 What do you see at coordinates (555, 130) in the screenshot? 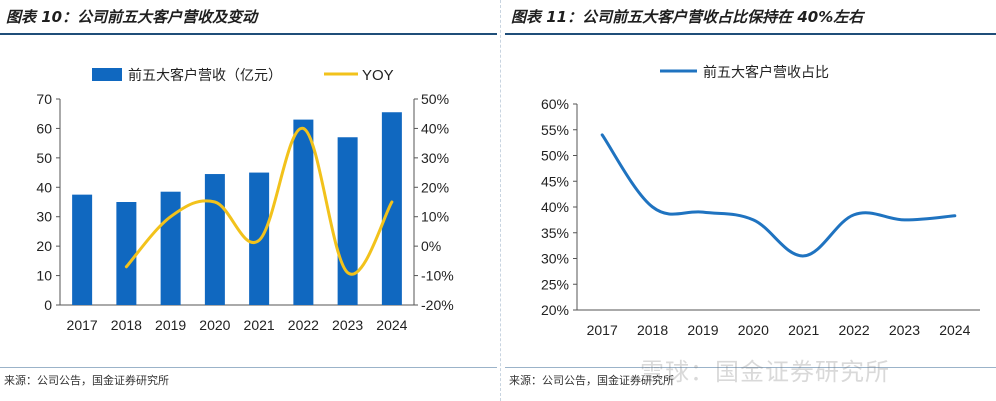
I see `y-tick-label: 55%` at bounding box center [555, 130].